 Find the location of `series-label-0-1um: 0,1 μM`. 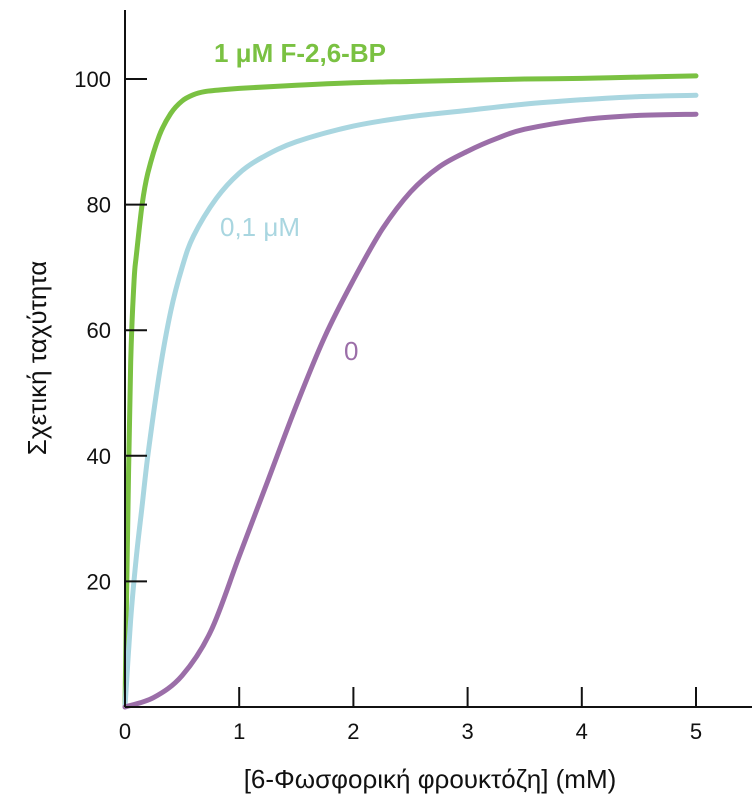

series-label-0-1um: 0,1 μM is located at coordinates (260, 227).